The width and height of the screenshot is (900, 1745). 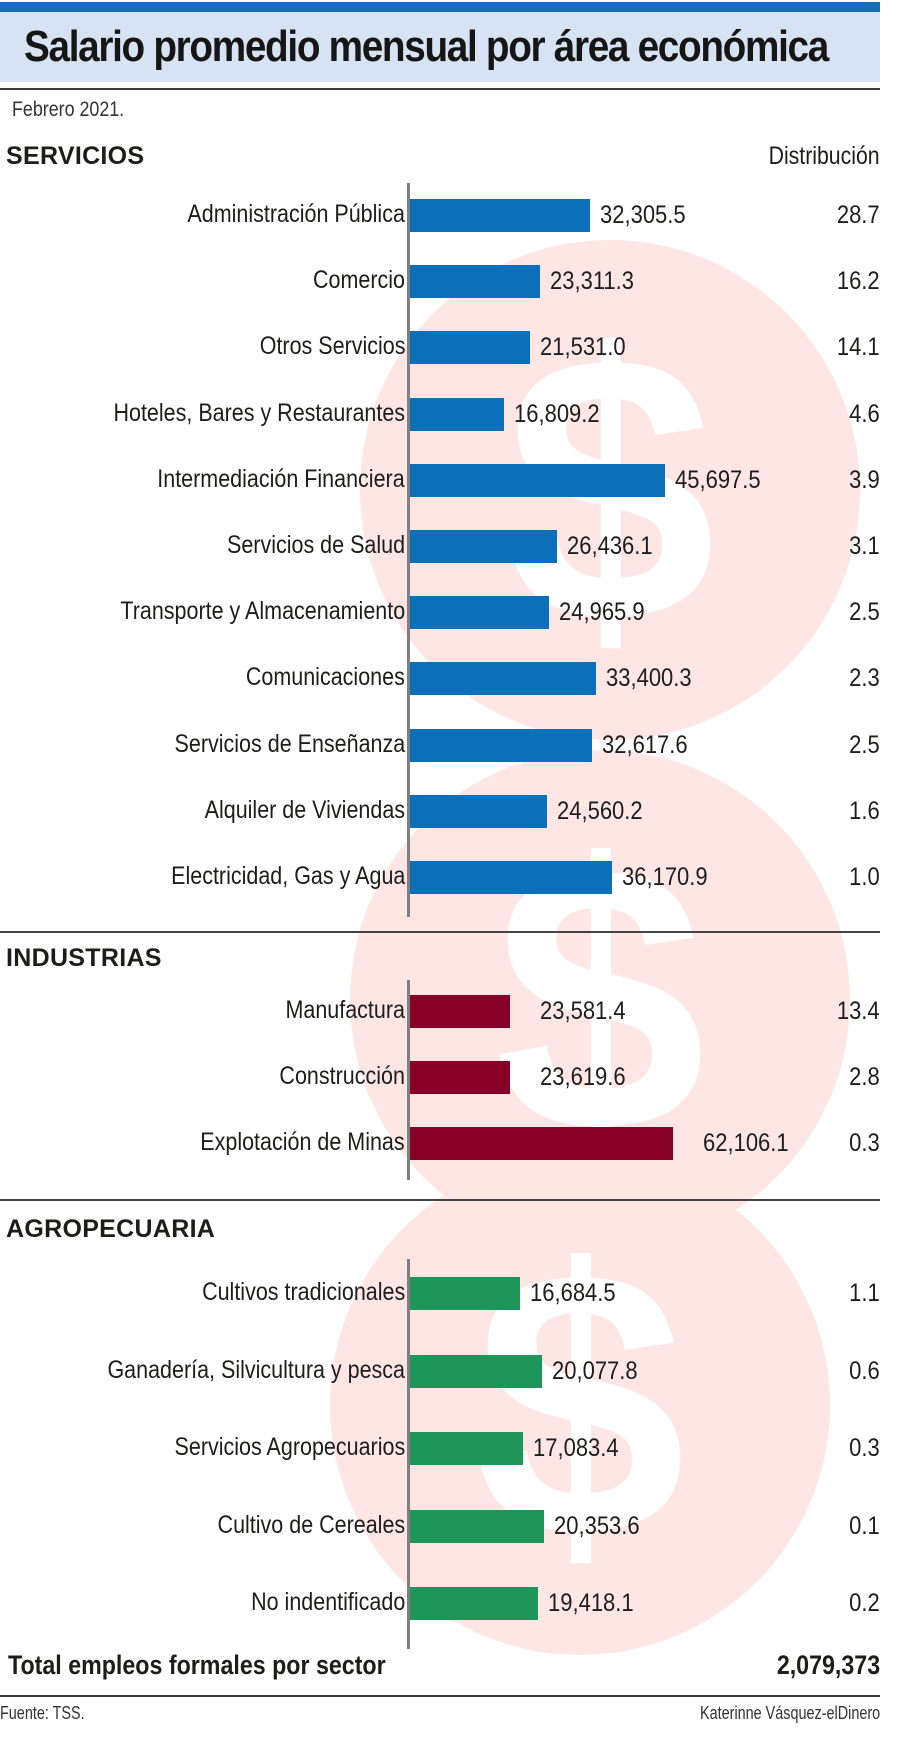 What do you see at coordinates (68, 109) in the screenshot?
I see `chart-subtitle: Febrero 2021.` at bounding box center [68, 109].